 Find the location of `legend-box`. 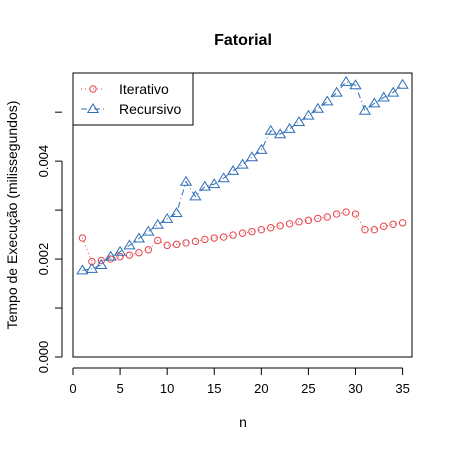

legend-box is located at coordinates (133, 99).